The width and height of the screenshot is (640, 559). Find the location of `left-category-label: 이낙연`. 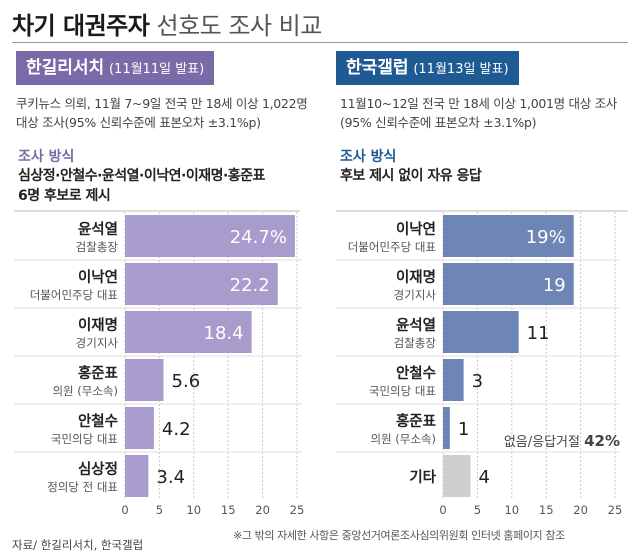

left-category-label: 이낙연 is located at coordinates (98, 277).